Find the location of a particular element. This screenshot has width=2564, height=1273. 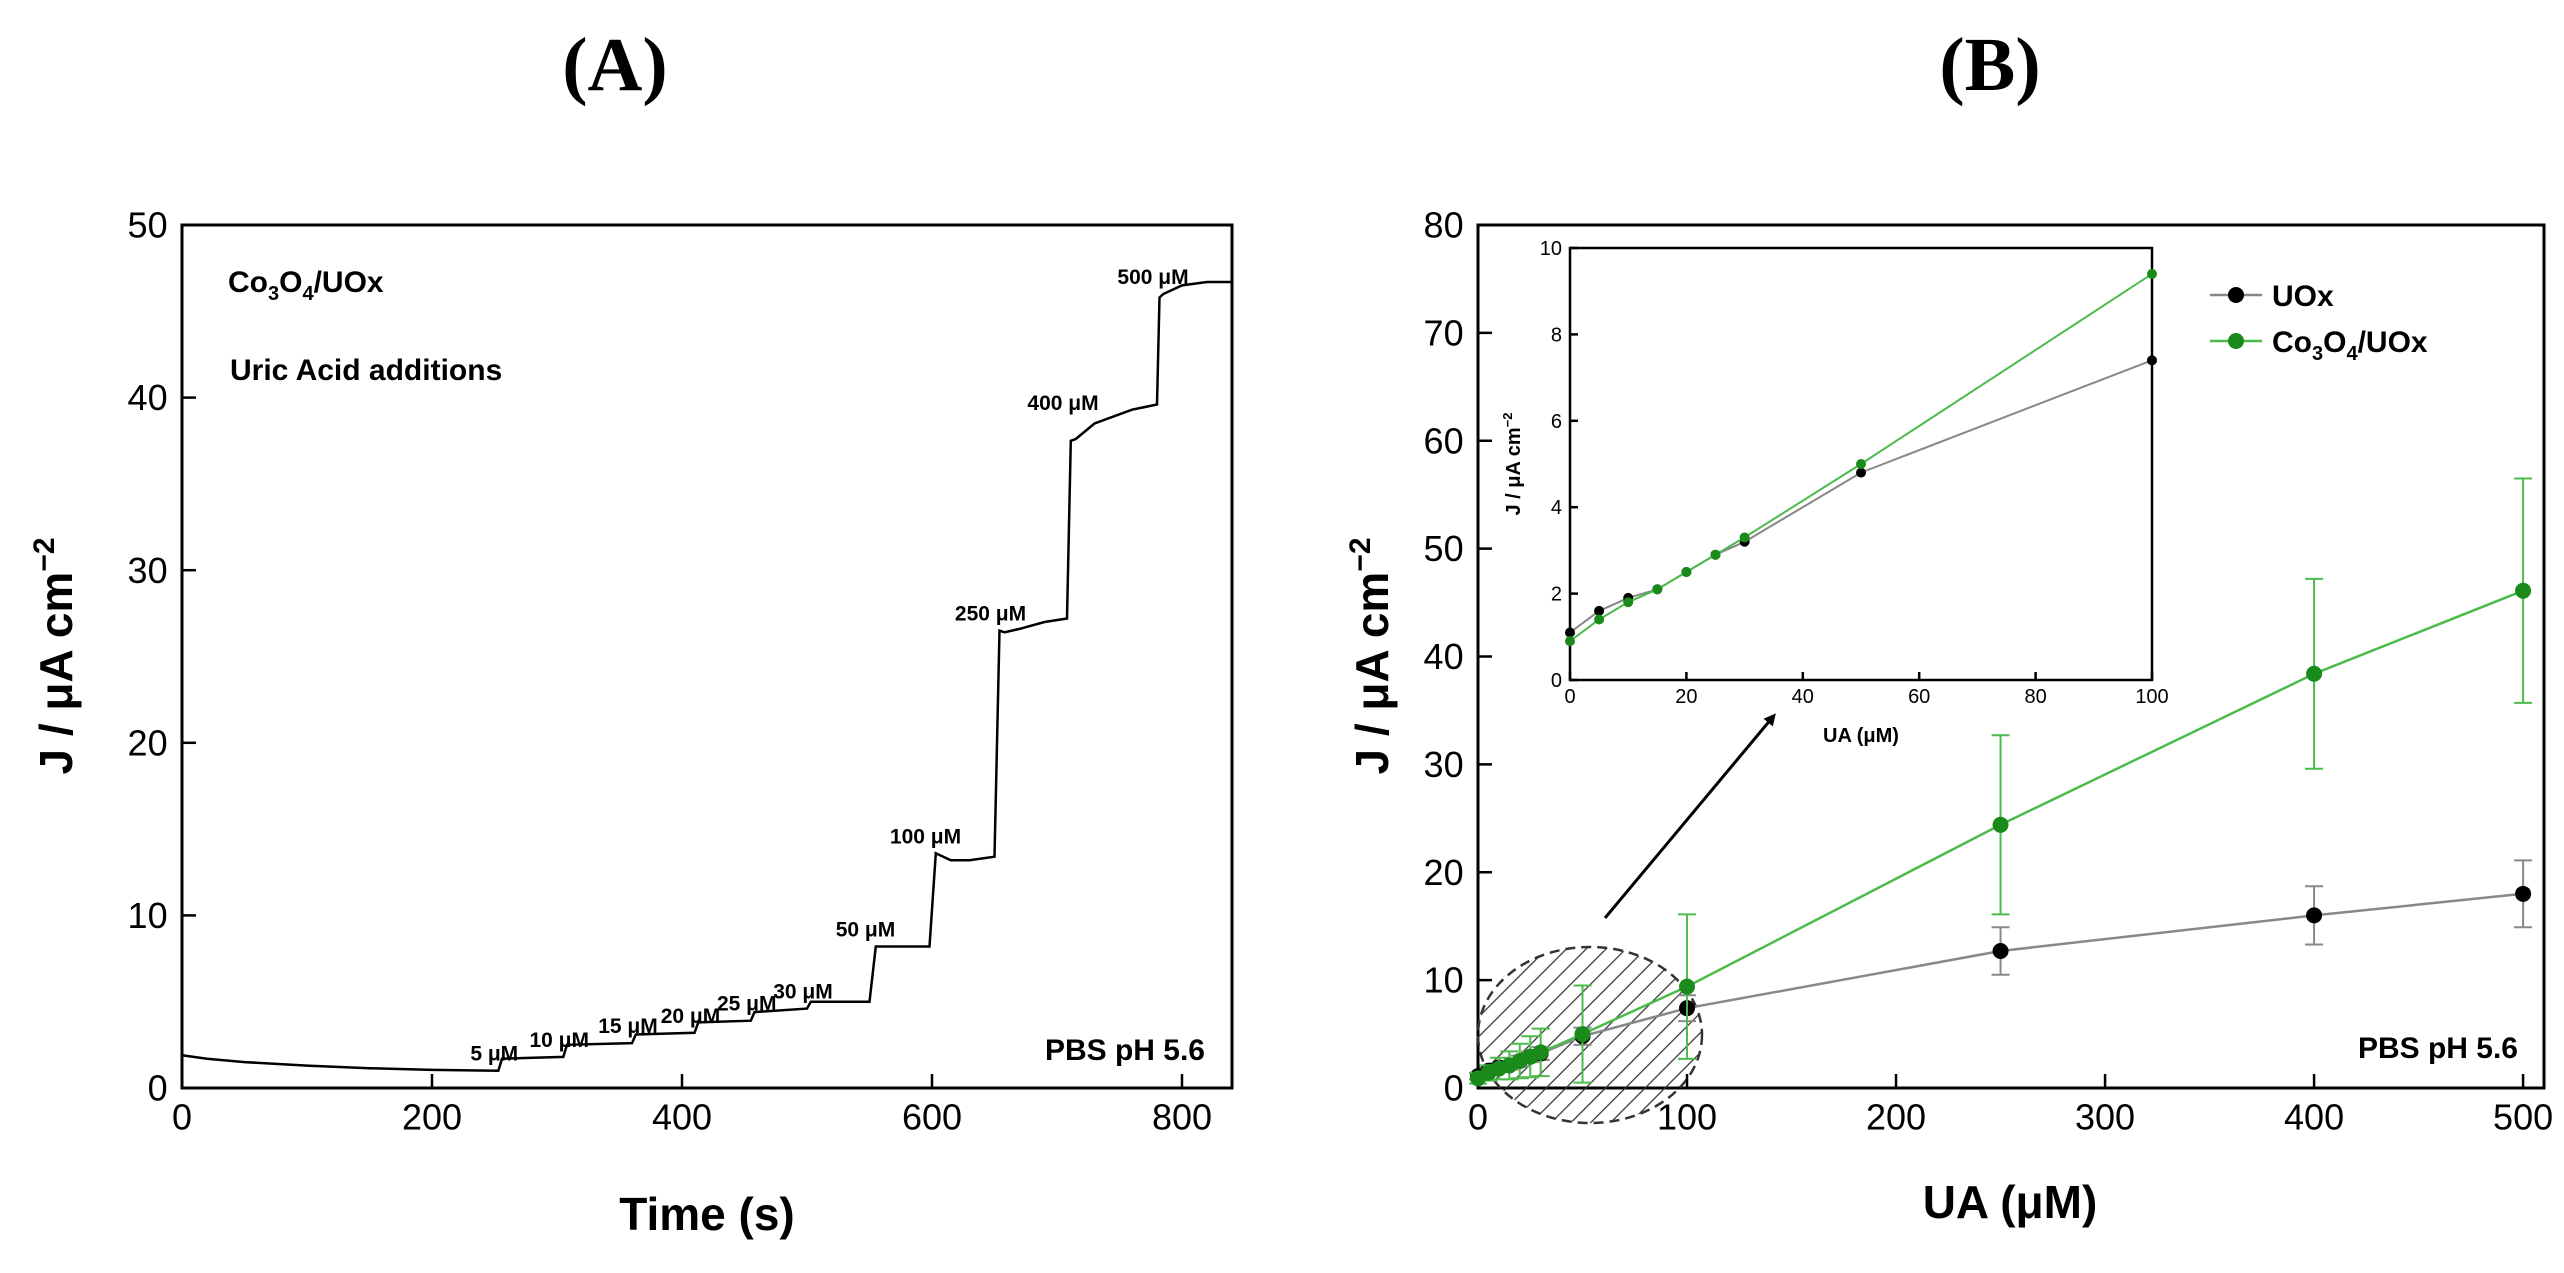

inset-y-axis-title: J / μA cm−2 is located at coordinates (1512, 463).